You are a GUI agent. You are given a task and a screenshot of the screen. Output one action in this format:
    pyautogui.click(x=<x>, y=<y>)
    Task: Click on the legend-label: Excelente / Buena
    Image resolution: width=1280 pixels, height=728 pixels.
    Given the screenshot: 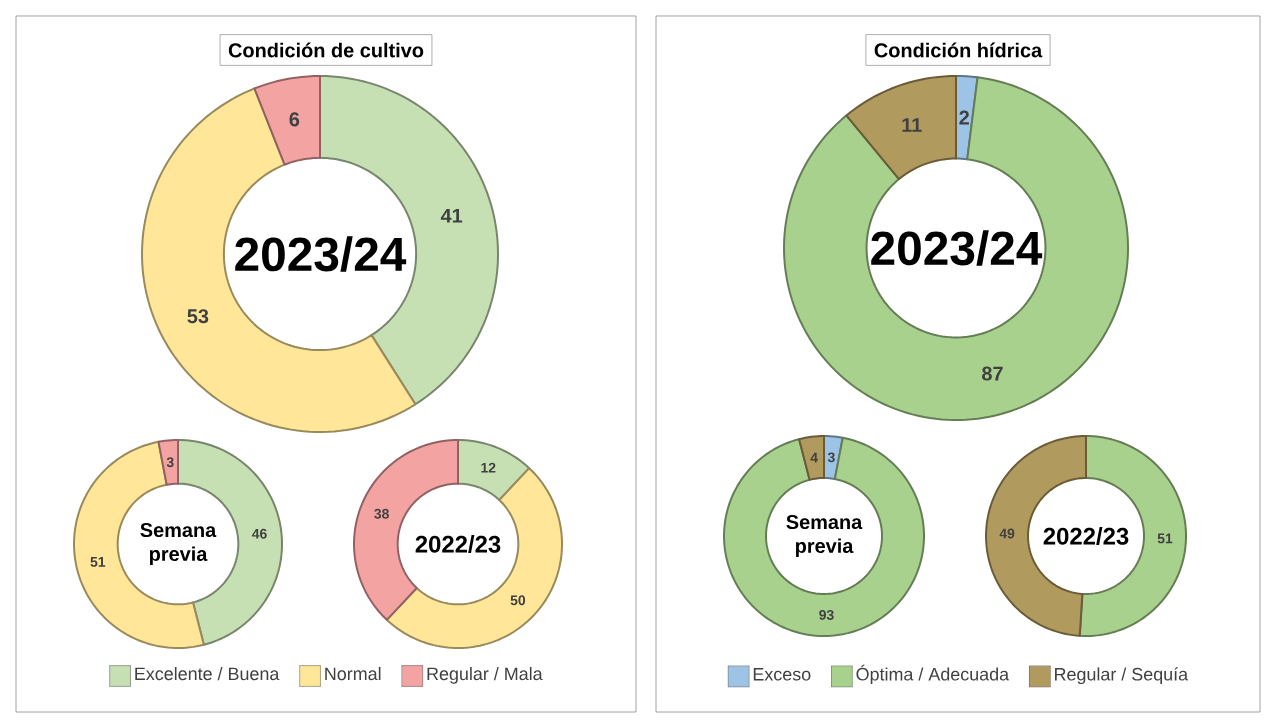 What is the action you would take?
    pyautogui.click(x=207, y=673)
    